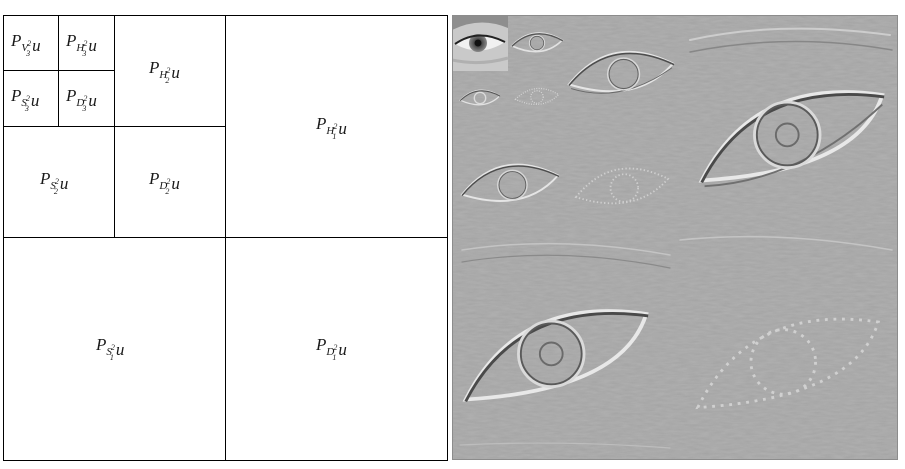 The width and height of the screenshot is (905, 469). What do you see at coordinates (81, 99) in the screenshot?
I see `cell-label-d3: PD2 3 u` at bounding box center [81, 99].